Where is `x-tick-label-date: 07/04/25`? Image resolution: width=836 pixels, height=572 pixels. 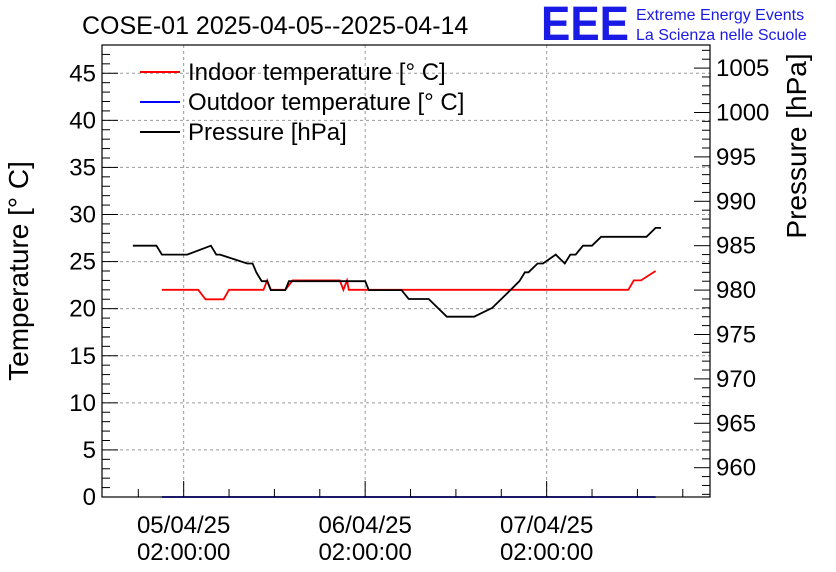 x-tick-label-date: 07/04/25 is located at coordinates (546, 525).